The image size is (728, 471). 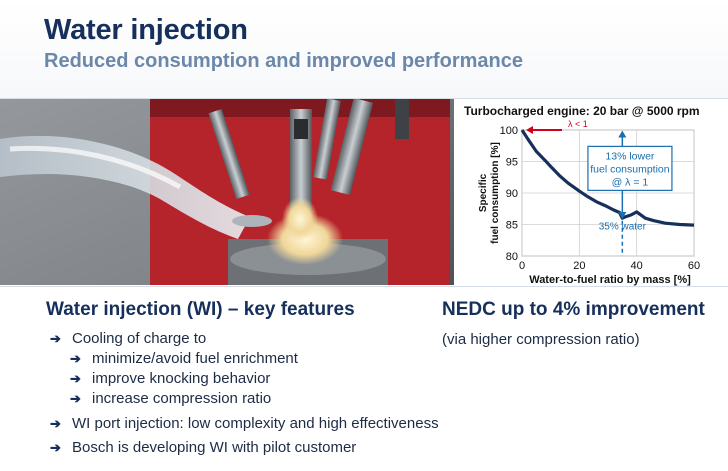 What do you see at coordinates (579, 266) in the screenshot?
I see `x-tick-label: 20` at bounding box center [579, 266].